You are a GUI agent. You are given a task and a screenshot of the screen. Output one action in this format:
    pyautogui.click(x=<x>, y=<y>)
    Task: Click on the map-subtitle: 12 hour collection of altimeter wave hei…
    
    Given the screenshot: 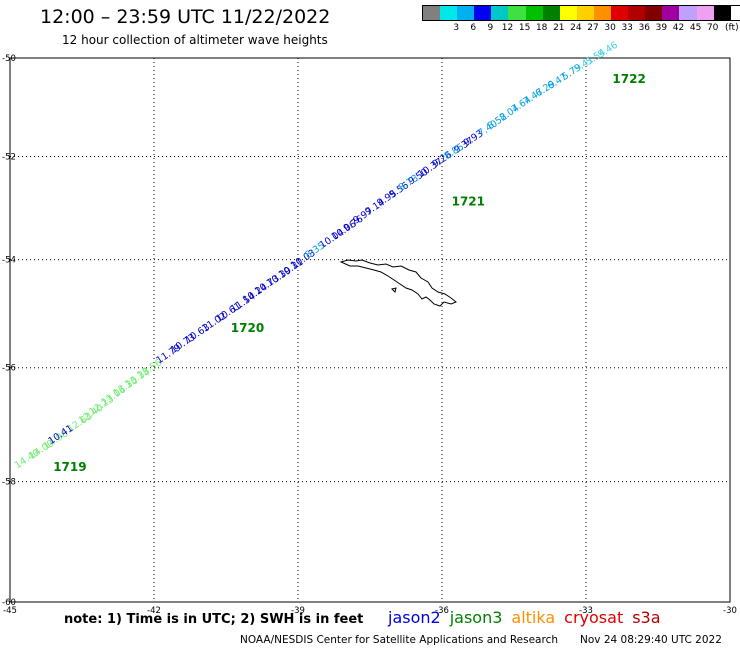 What is the action you would take?
    pyautogui.click(x=195, y=40)
    